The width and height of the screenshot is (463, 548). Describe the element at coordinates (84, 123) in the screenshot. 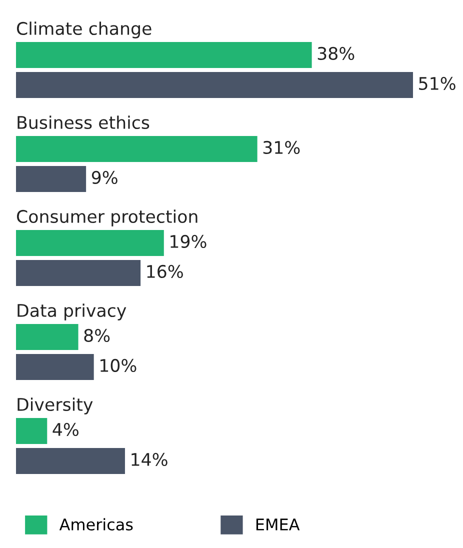

I see `y-tick-label: Business ethics` at that location.